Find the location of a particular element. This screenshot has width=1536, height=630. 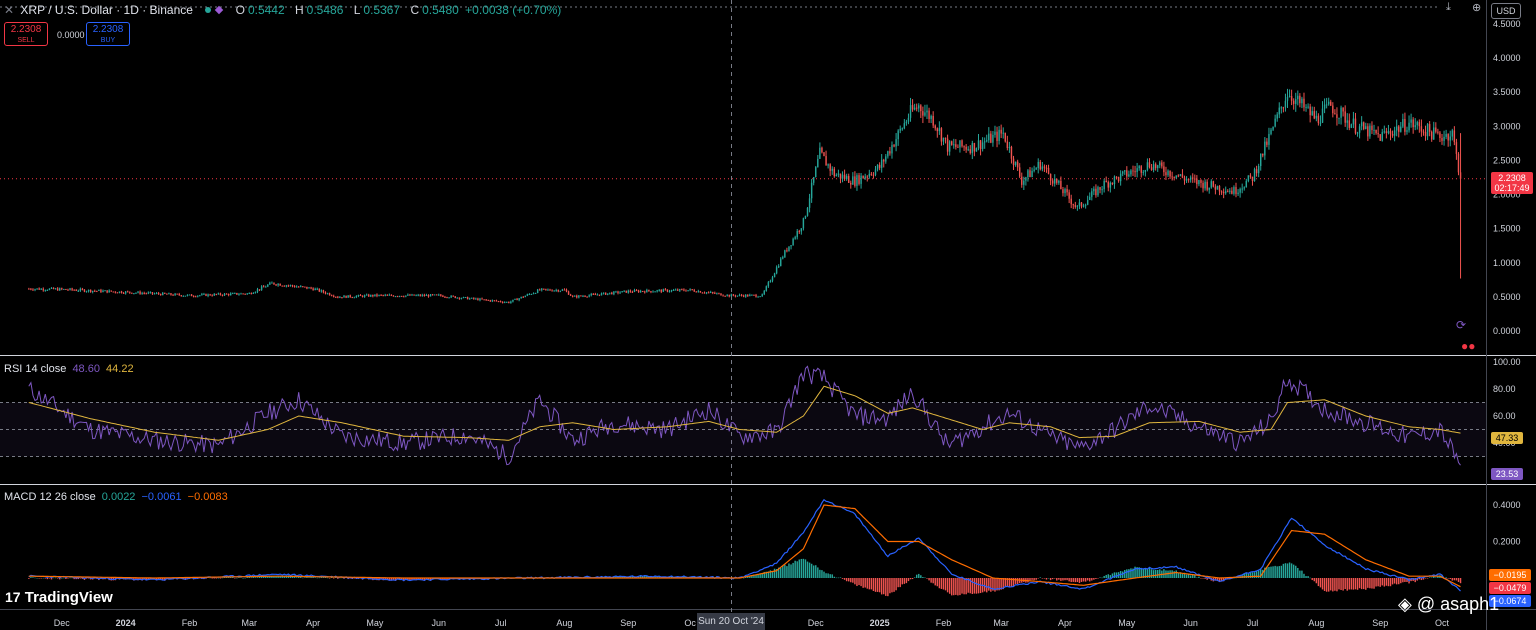

collapse-icon: ✕ is located at coordinates (9, 10).